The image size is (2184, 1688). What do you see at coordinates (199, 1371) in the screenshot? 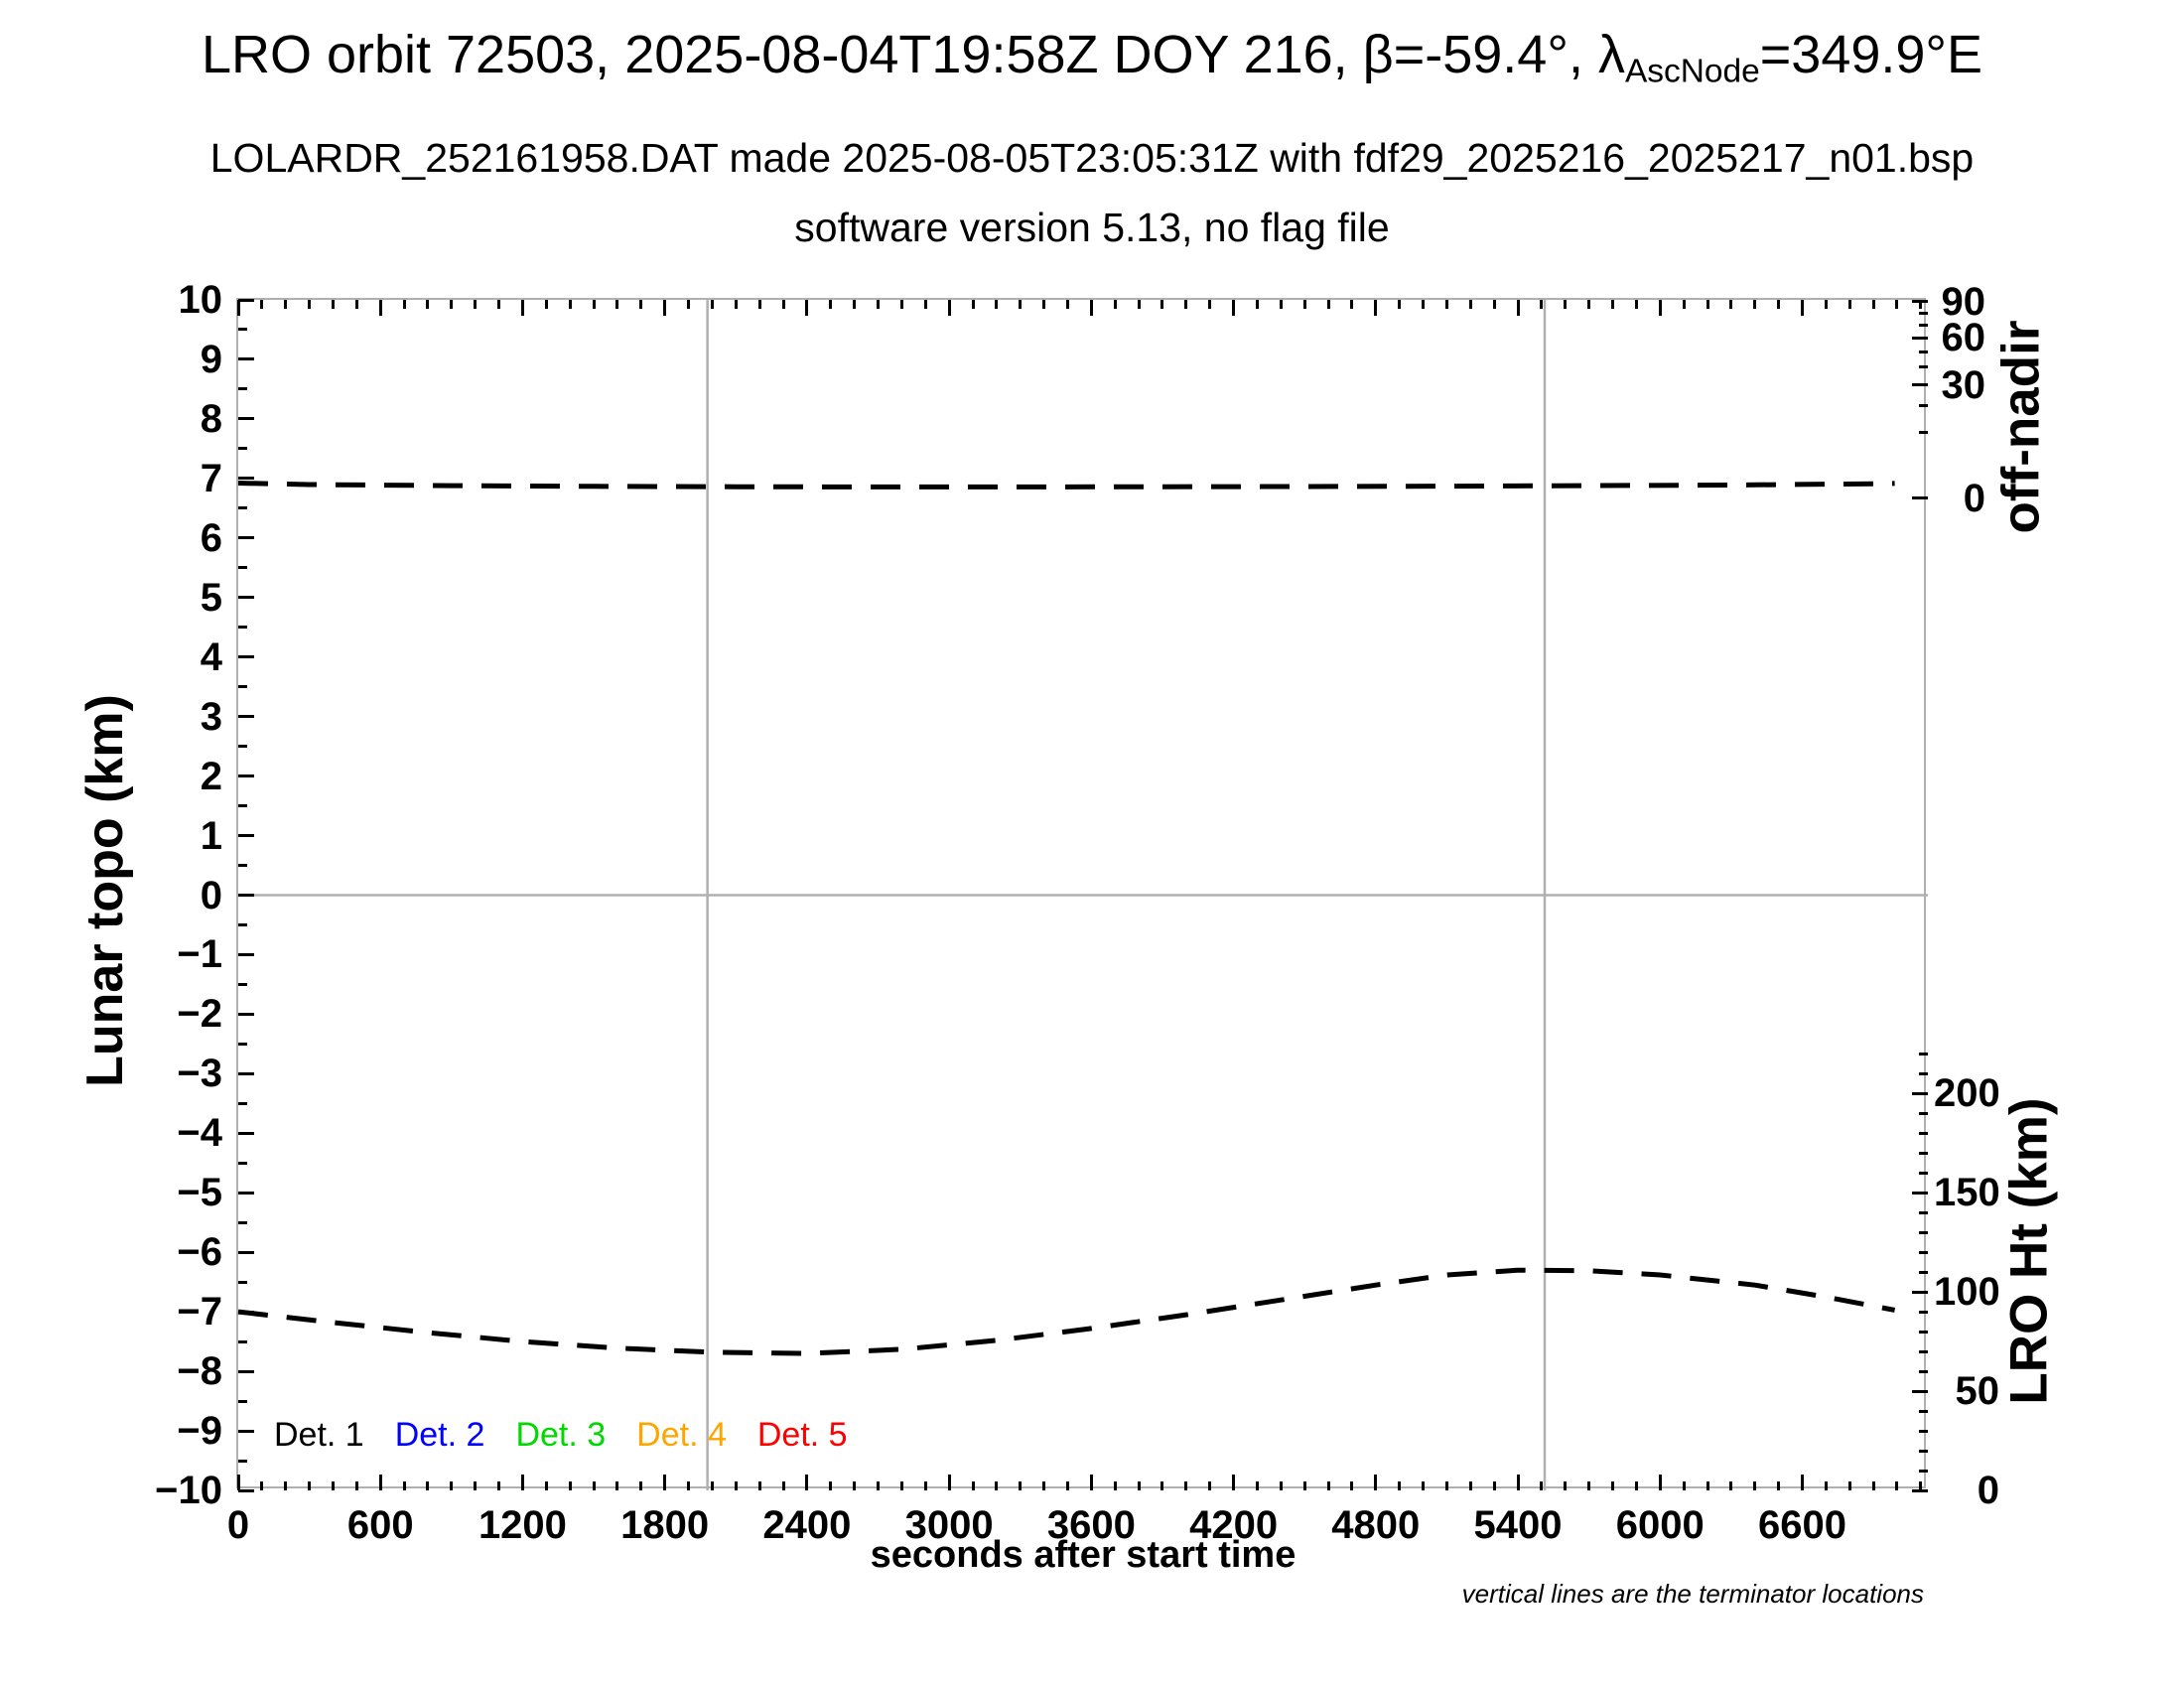
I see `left-axis-tick-label: −8` at bounding box center [199, 1371].